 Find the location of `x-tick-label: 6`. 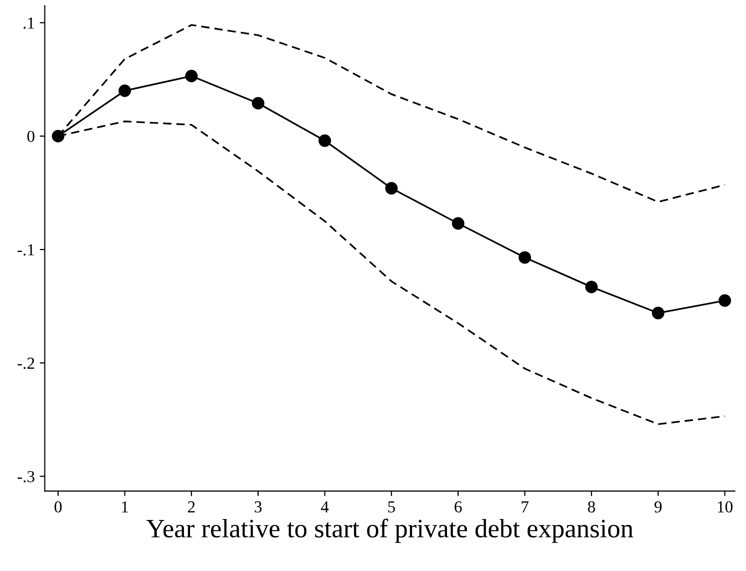

x-tick-label: 6 is located at coordinates (458, 507).